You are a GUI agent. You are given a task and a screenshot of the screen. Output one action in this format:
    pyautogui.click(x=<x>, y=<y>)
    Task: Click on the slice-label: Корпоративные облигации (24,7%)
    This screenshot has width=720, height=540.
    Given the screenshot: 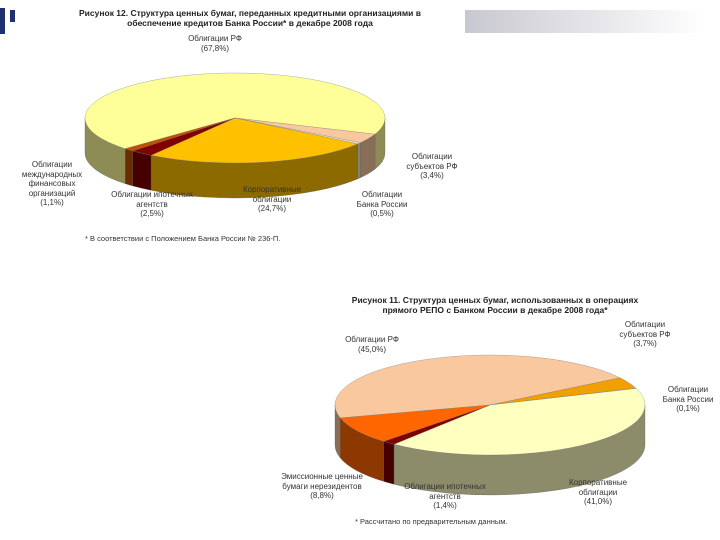 What is the action you would take?
    pyautogui.click(x=272, y=199)
    